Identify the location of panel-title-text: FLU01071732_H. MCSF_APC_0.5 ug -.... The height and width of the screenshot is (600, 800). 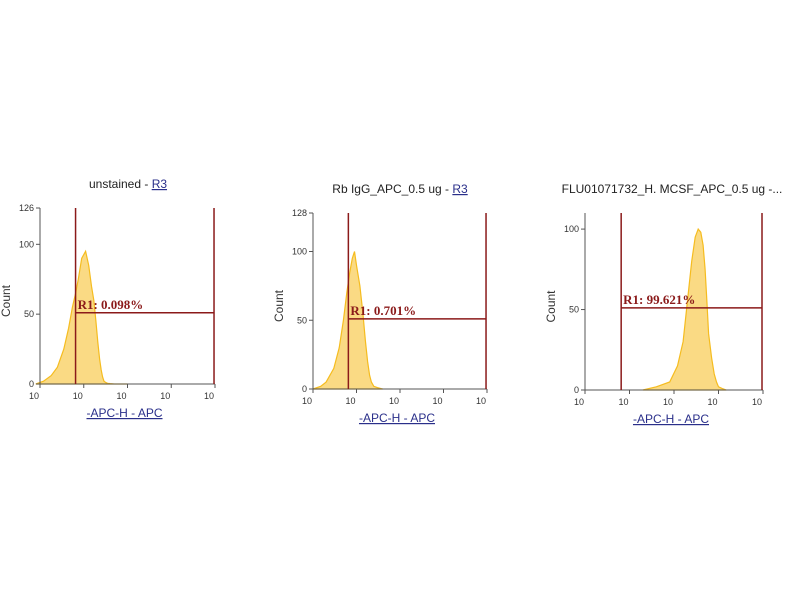
(672, 189).